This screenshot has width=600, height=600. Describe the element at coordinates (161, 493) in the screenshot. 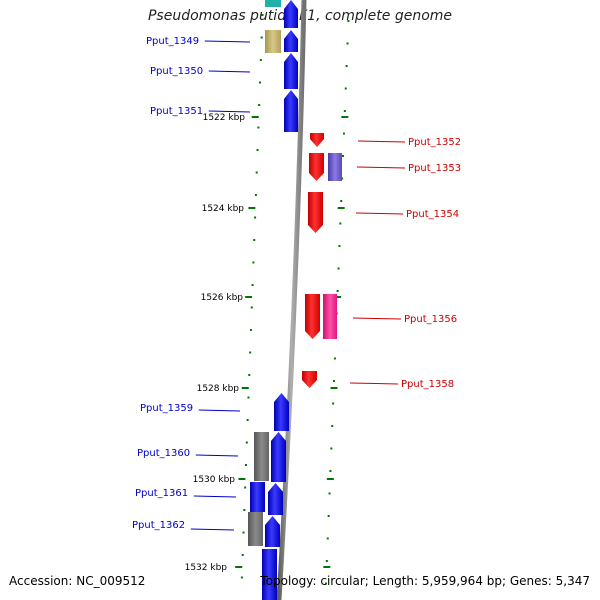

I see `gene-label: Pput_1361` at that location.